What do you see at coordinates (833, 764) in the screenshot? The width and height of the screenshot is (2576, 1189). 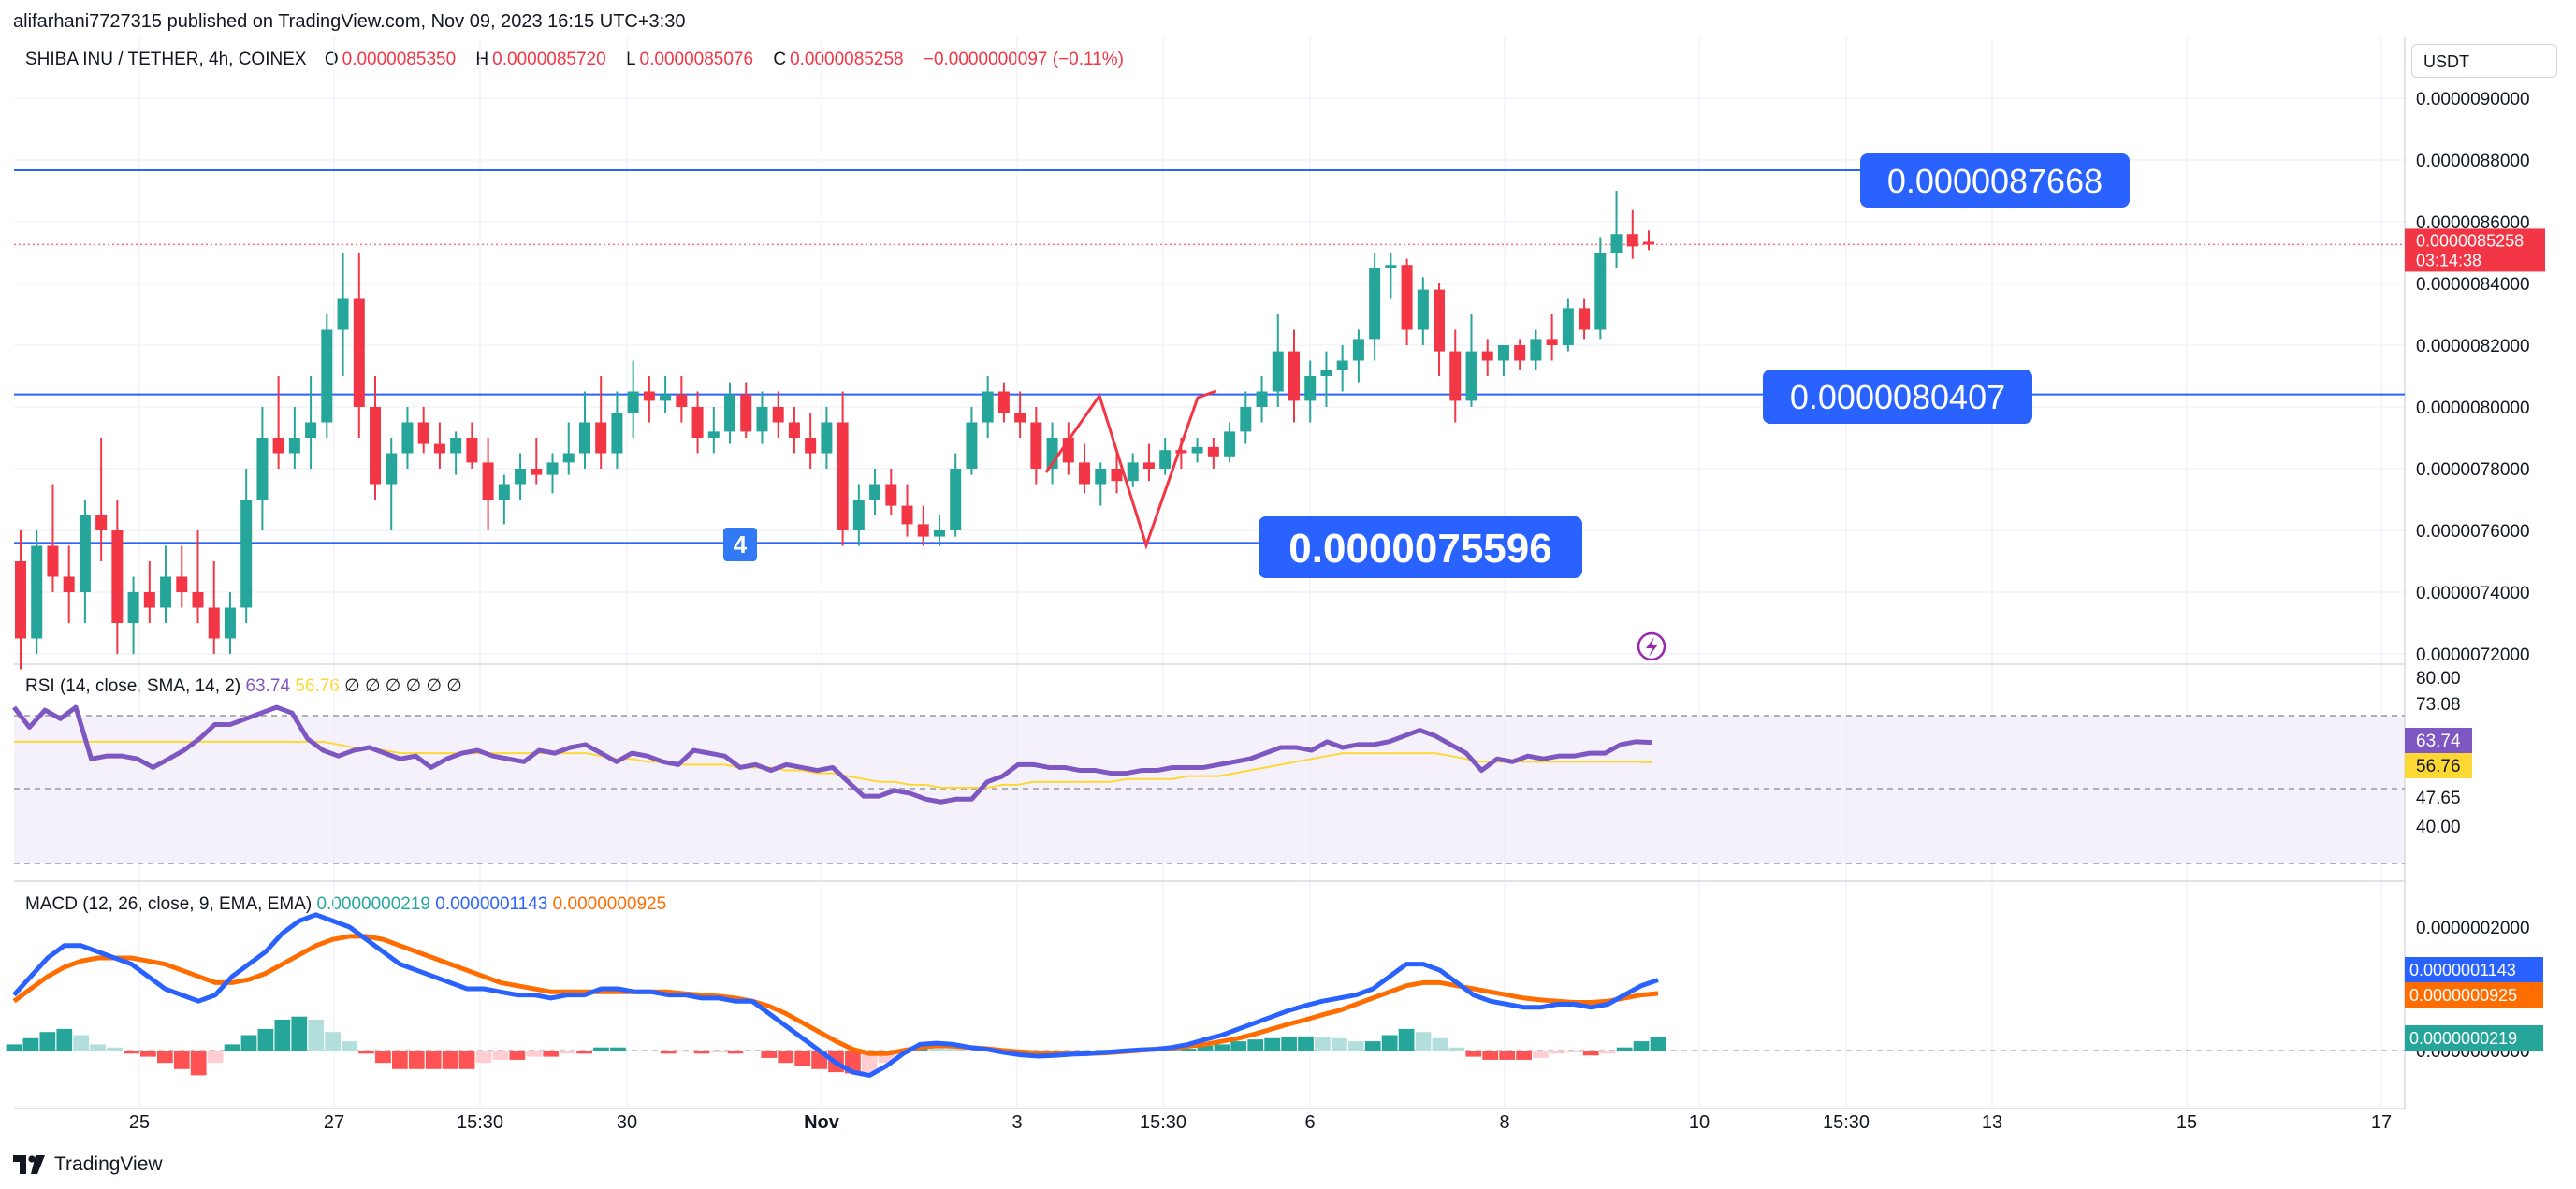 I see `rsi-sma-line` at bounding box center [833, 764].